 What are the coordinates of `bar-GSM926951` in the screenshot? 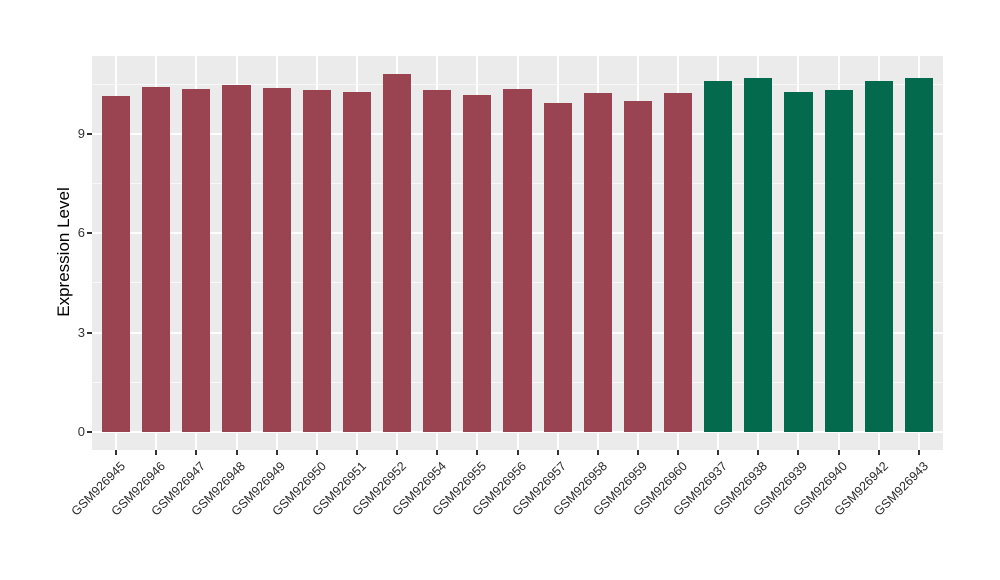 It's located at (356, 261).